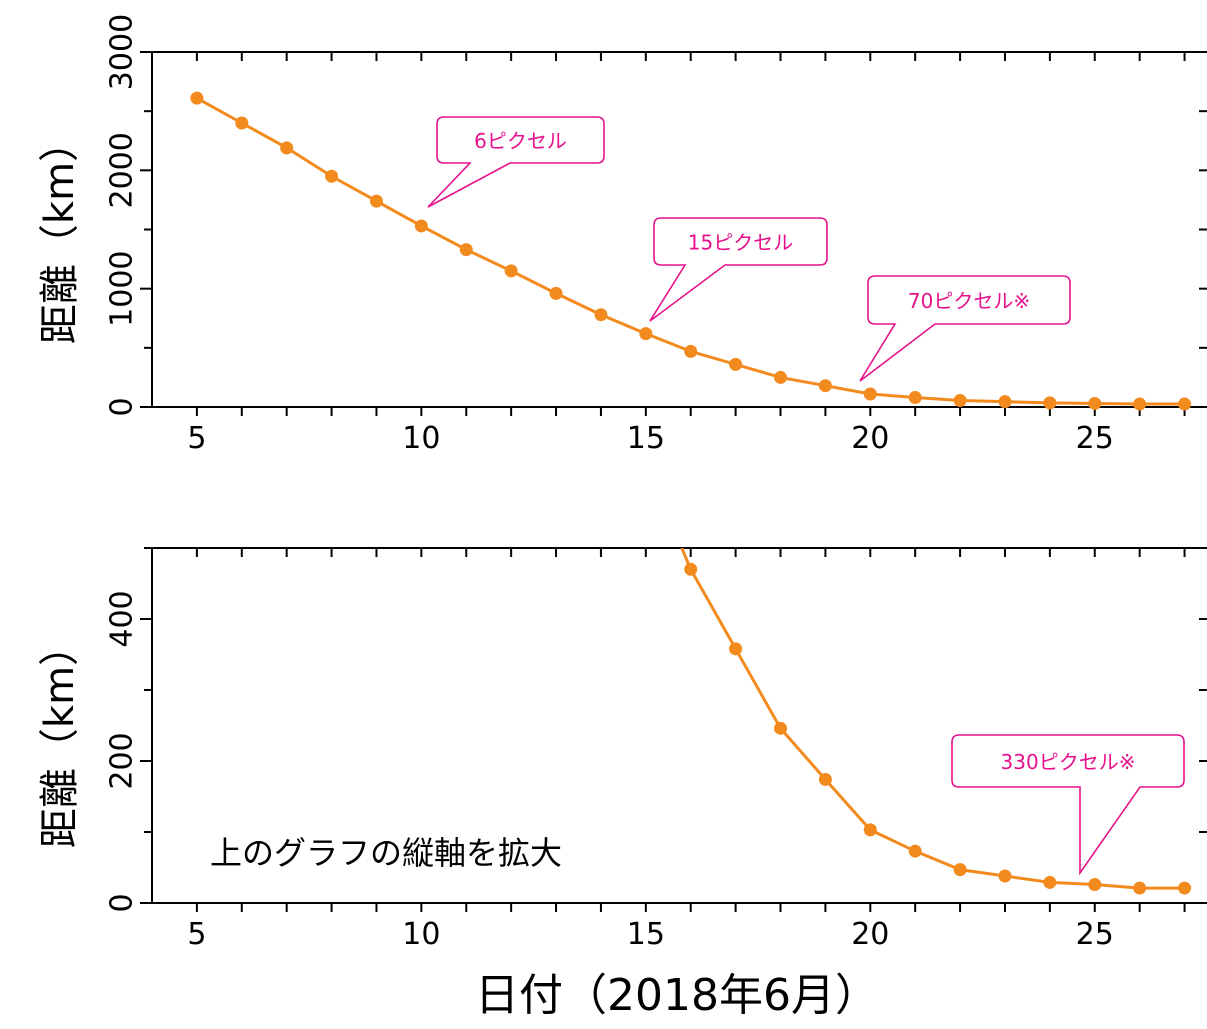 This screenshot has width=1207, height=1029. What do you see at coordinates (196, 438) in the screenshot?
I see `top-x-tick-label: 5` at bounding box center [196, 438].